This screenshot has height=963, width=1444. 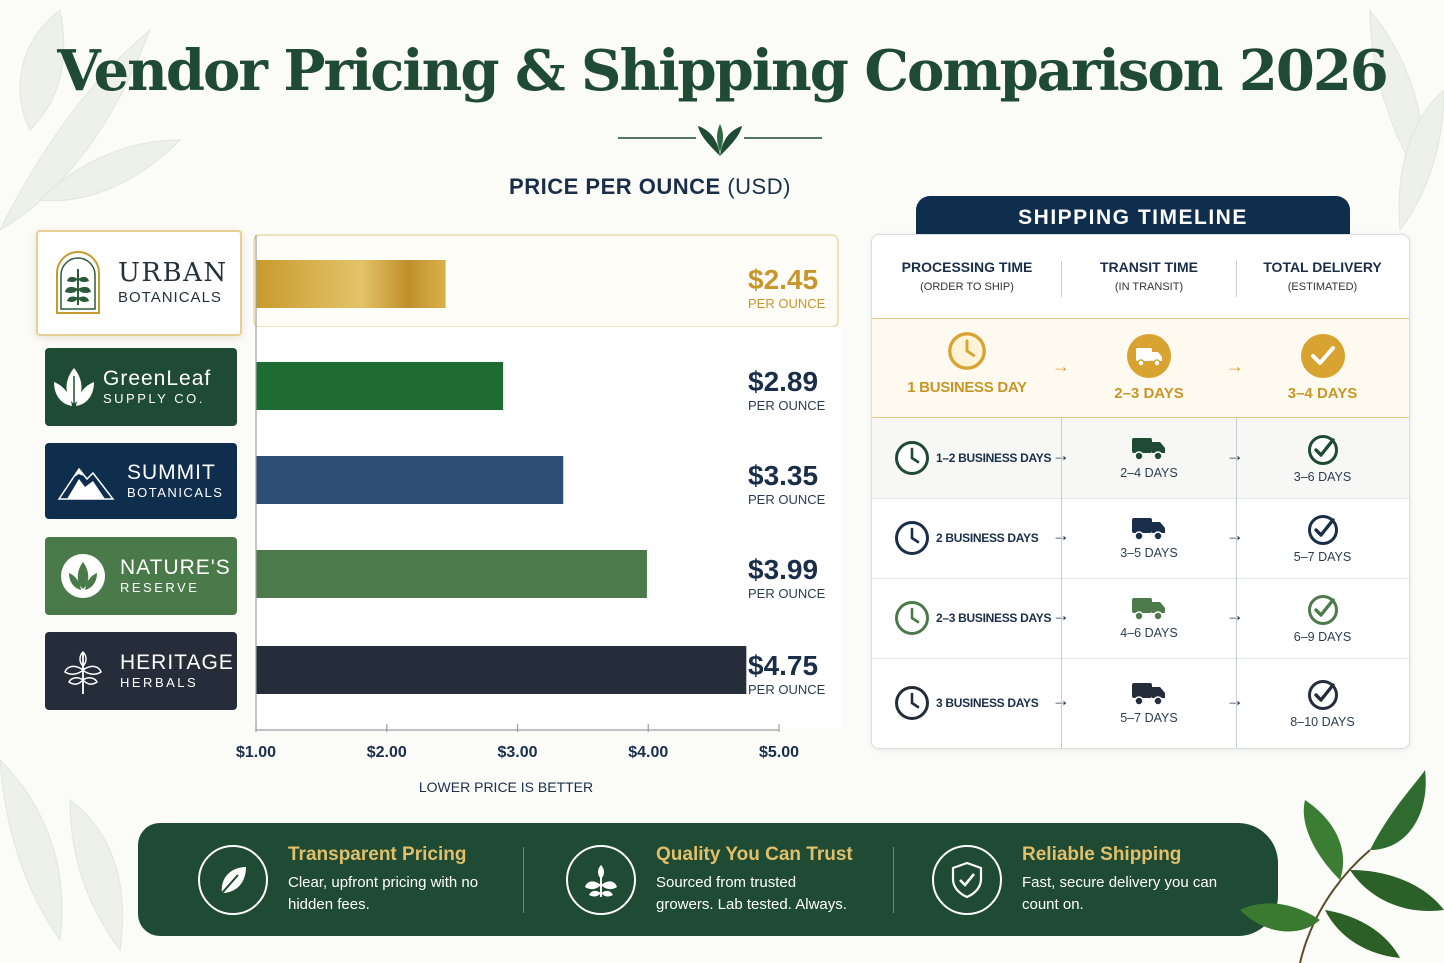 What do you see at coordinates (1322, 557) in the screenshot?
I see `total-delivery-text: 5–7 DAYS` at bounding box center [1322, 557].